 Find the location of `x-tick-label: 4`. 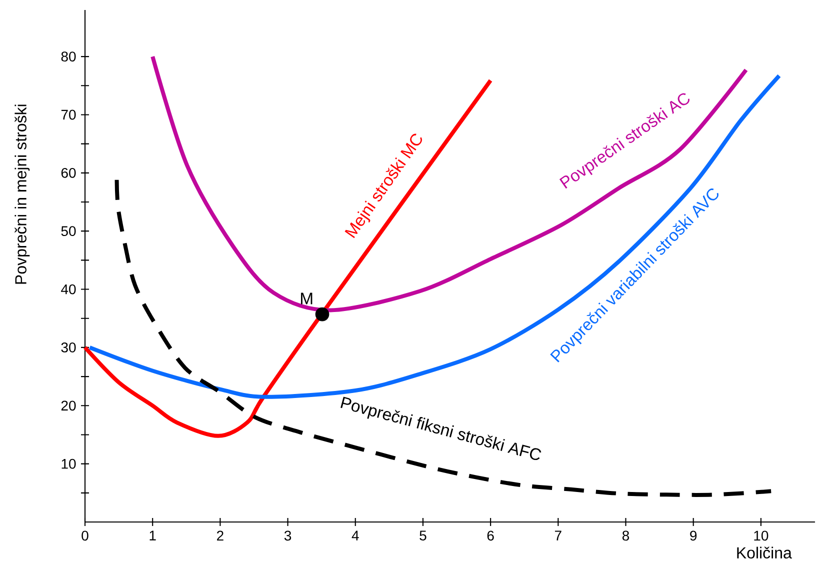

x-tick-label: 4 is located at coordinates (355, 535).